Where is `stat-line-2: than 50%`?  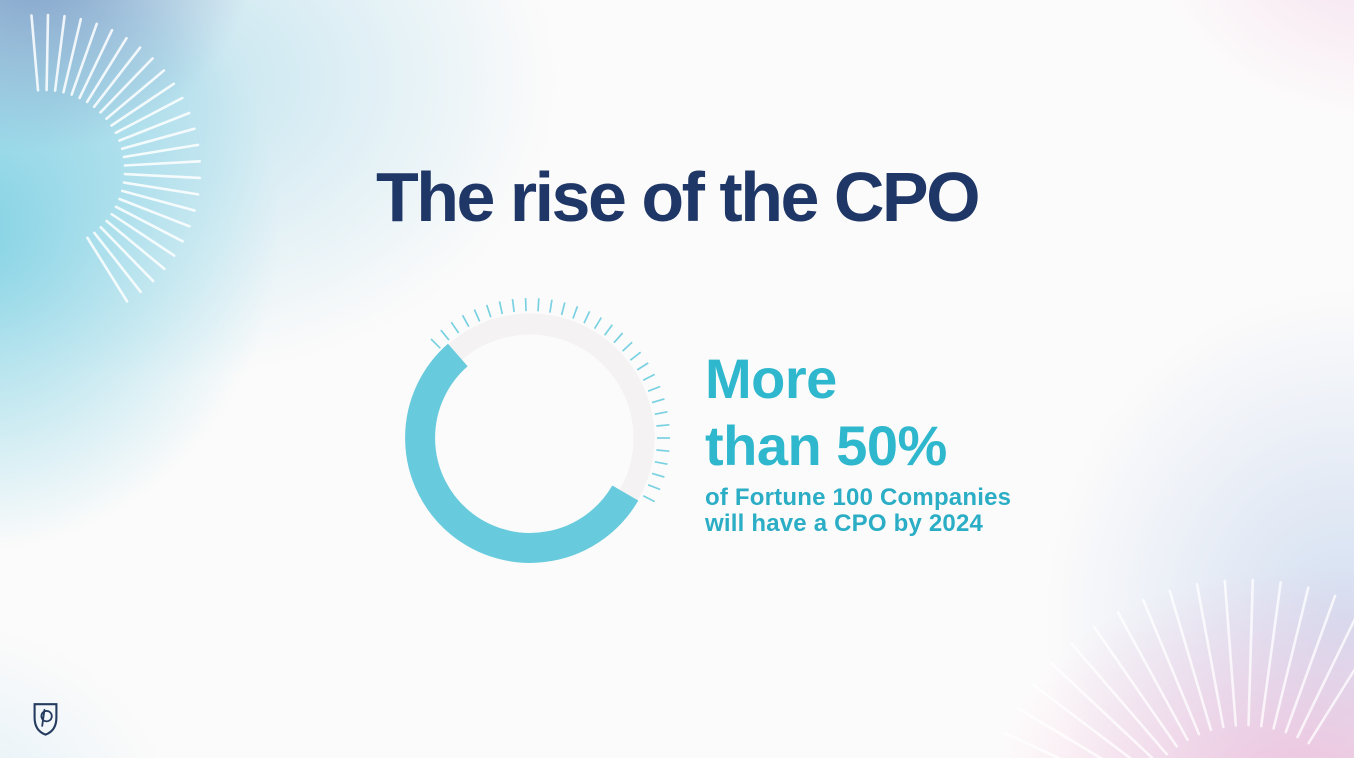
stat-line-2: than 50% is located at coordinates (826, 445).